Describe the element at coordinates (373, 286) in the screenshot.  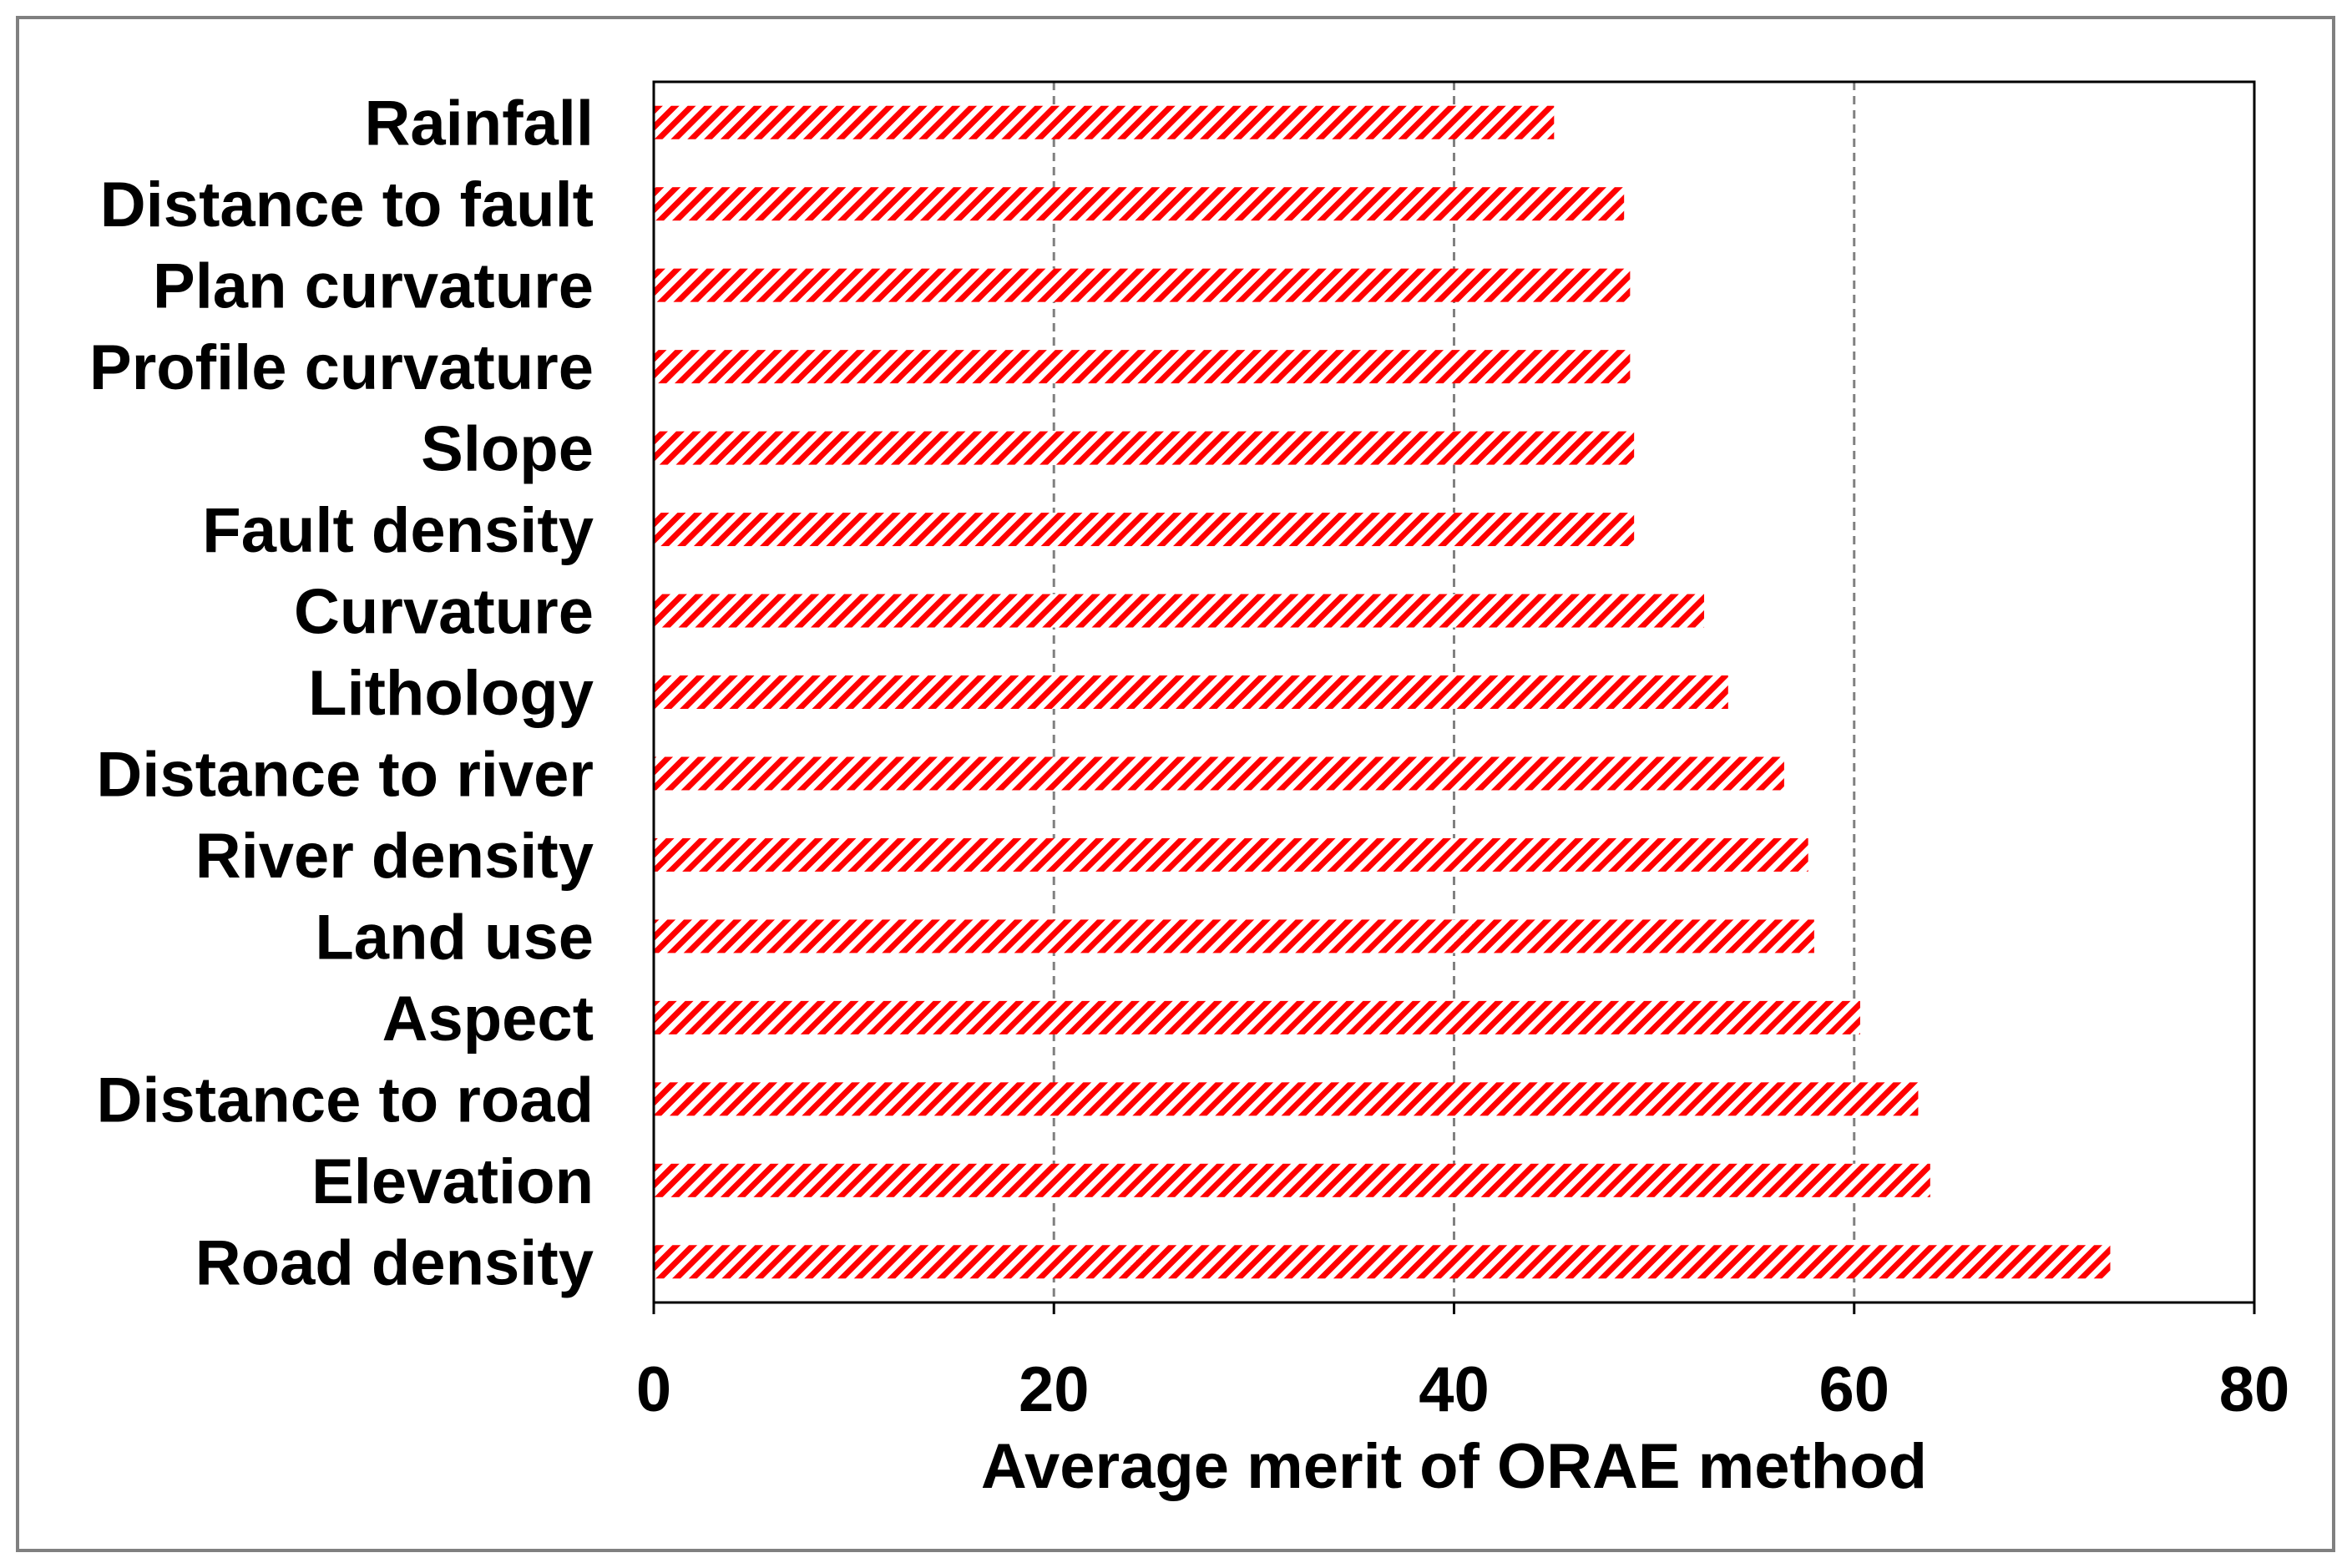
I see `category-label: Plan curvature` at that location.